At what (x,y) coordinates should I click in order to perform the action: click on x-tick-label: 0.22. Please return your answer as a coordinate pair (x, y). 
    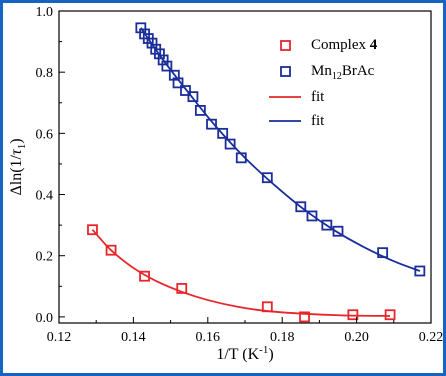
    Looking at the image, I should click on (431, 337).